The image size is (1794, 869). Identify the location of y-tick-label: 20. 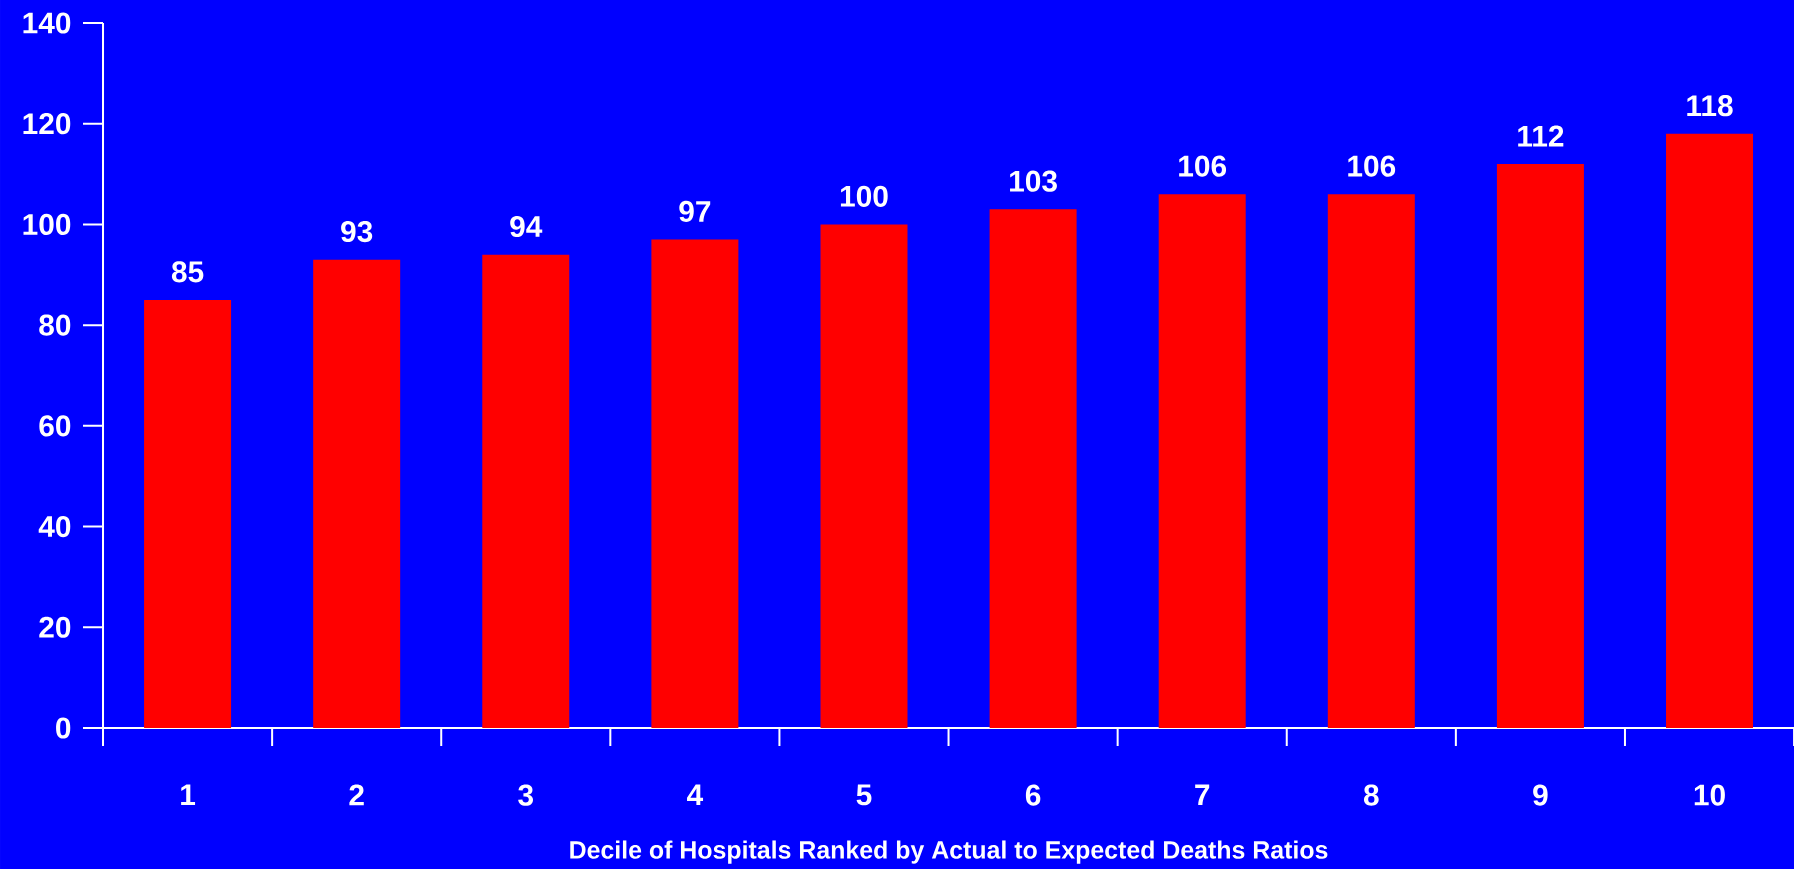
(55, 627).